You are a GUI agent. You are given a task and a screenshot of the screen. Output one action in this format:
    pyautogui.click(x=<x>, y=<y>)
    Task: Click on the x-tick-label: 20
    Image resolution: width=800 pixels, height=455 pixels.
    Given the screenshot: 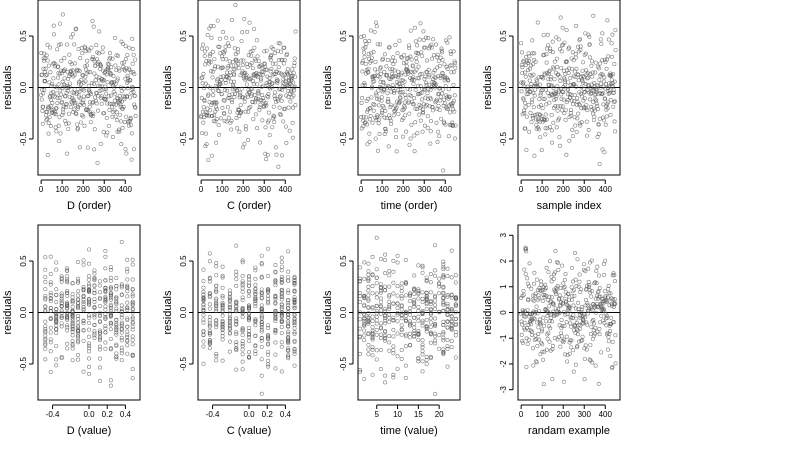 What is the action you would take?
    pyautogui.click(x=439, y=414)
    